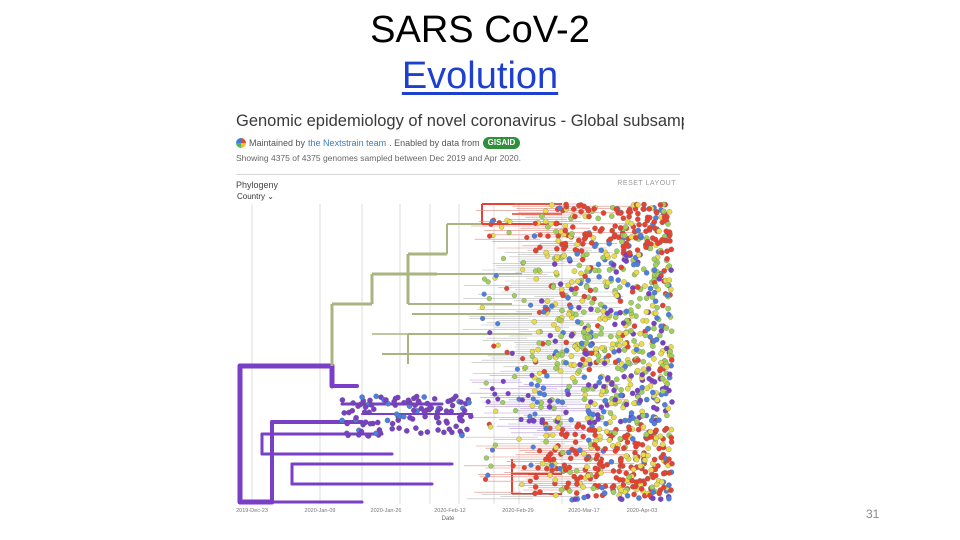  What do you see at coordinates (501, 143) in the screenshot?
I see `gisaid-logo: GISAID` at bounding box center [501, 143].